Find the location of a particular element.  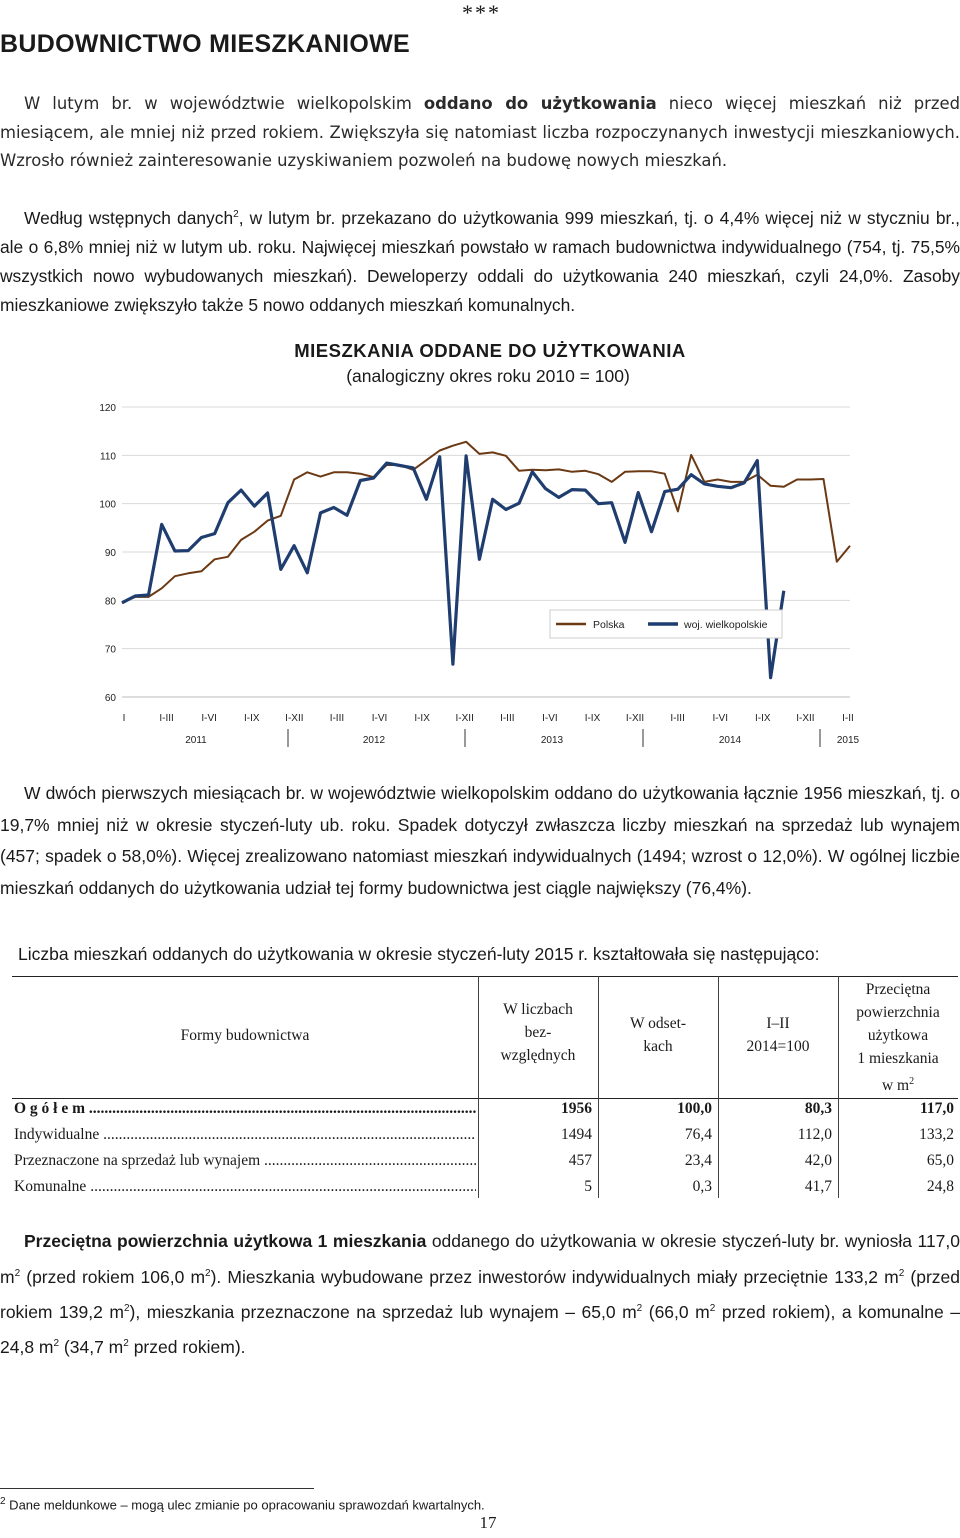

para4-text: (przed rokiem 106,0 m is located at coordinates (113, 1276).